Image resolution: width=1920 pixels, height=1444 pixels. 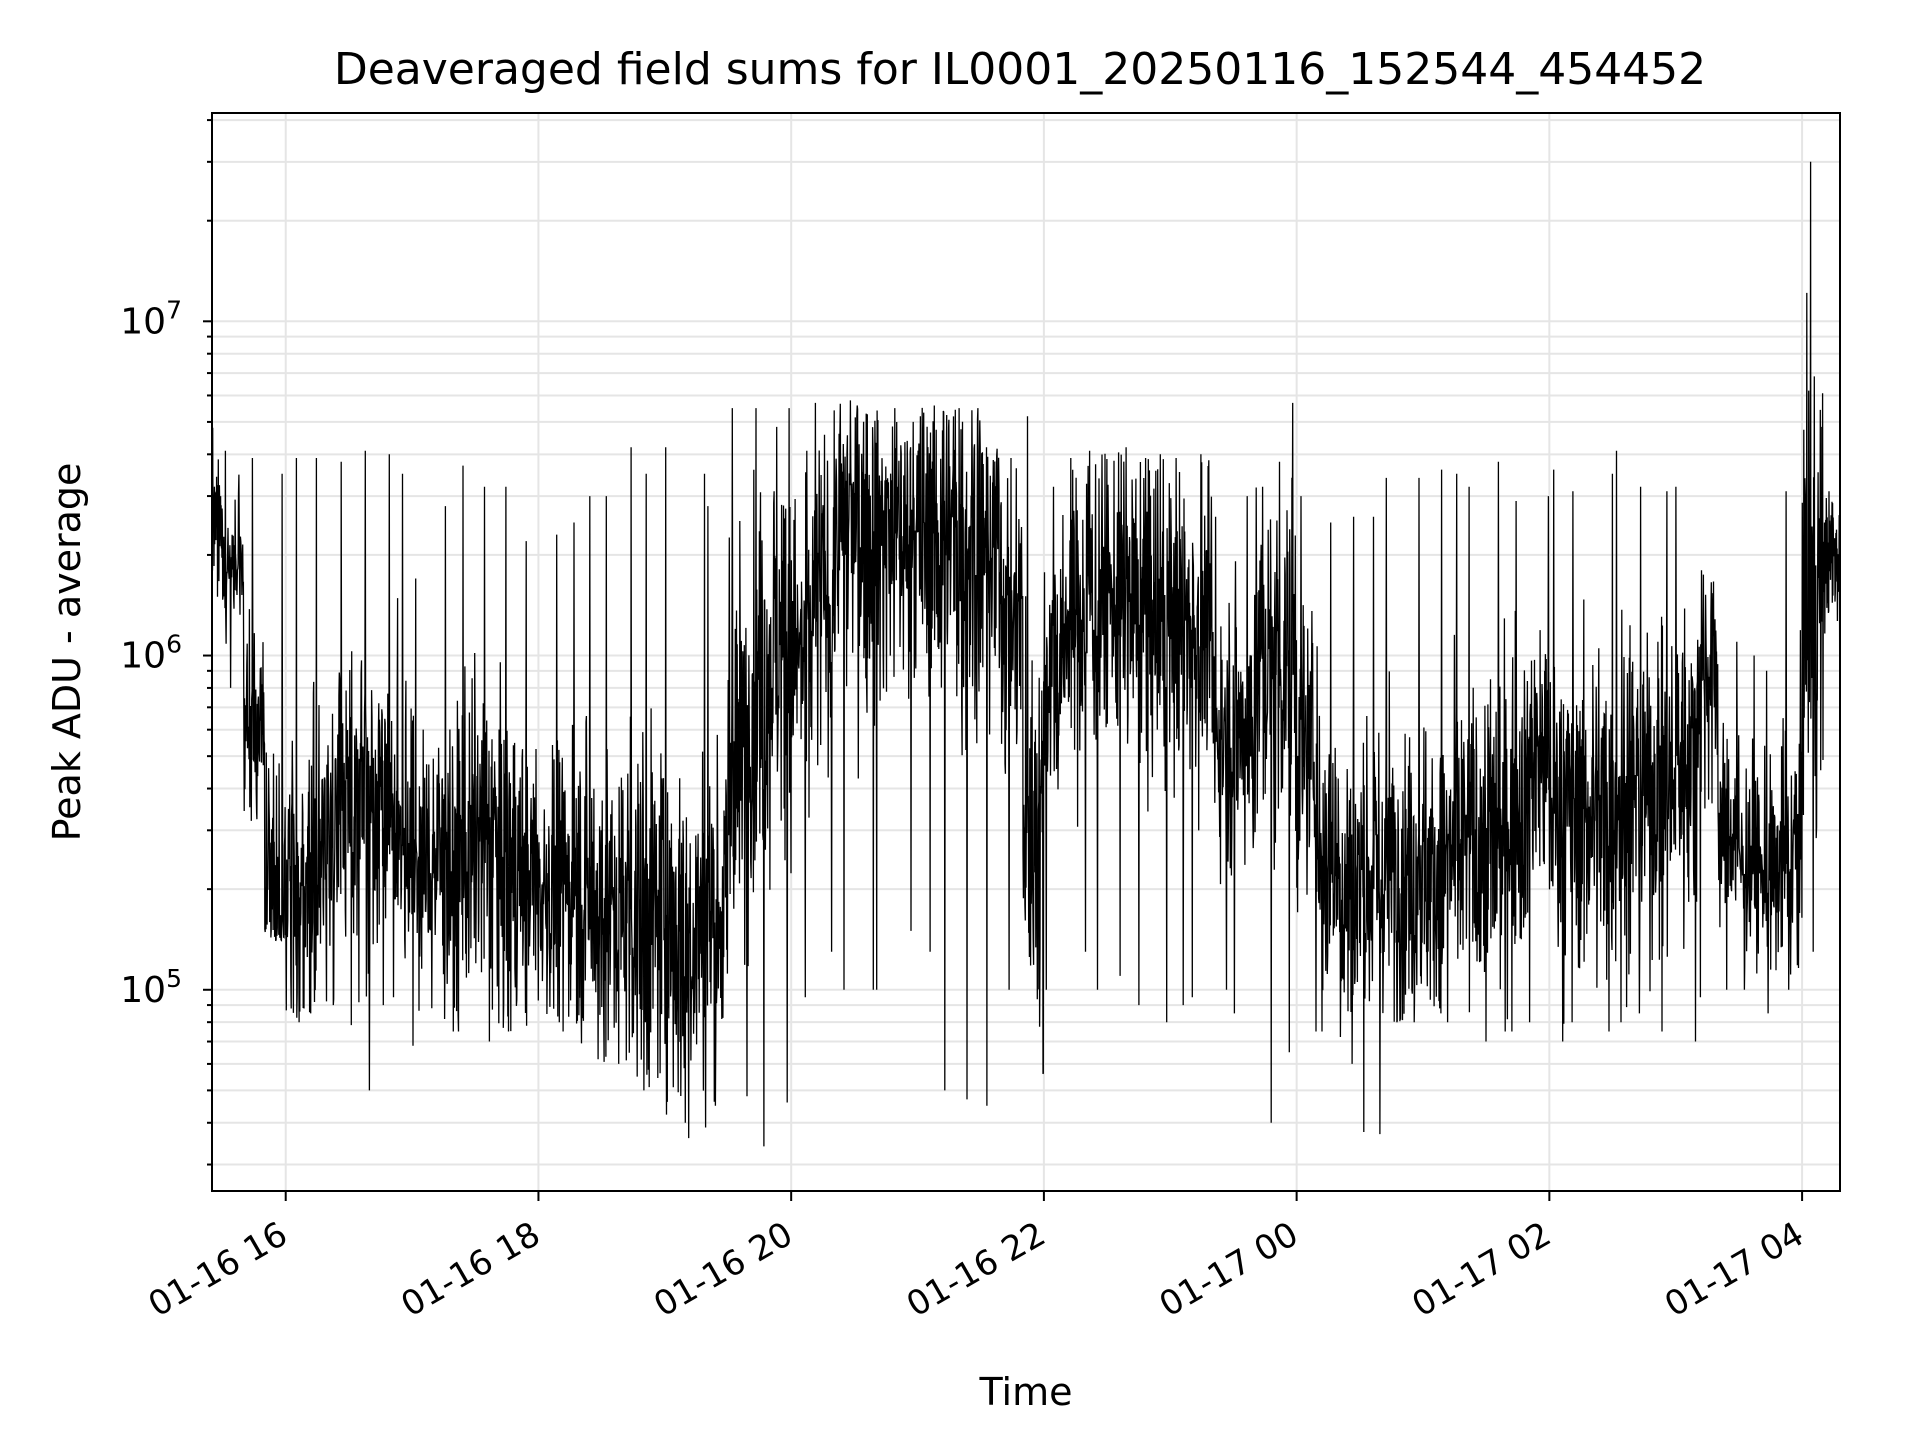 I want to click on y-tick-label: 10⁵, so click(x=151, y=987).